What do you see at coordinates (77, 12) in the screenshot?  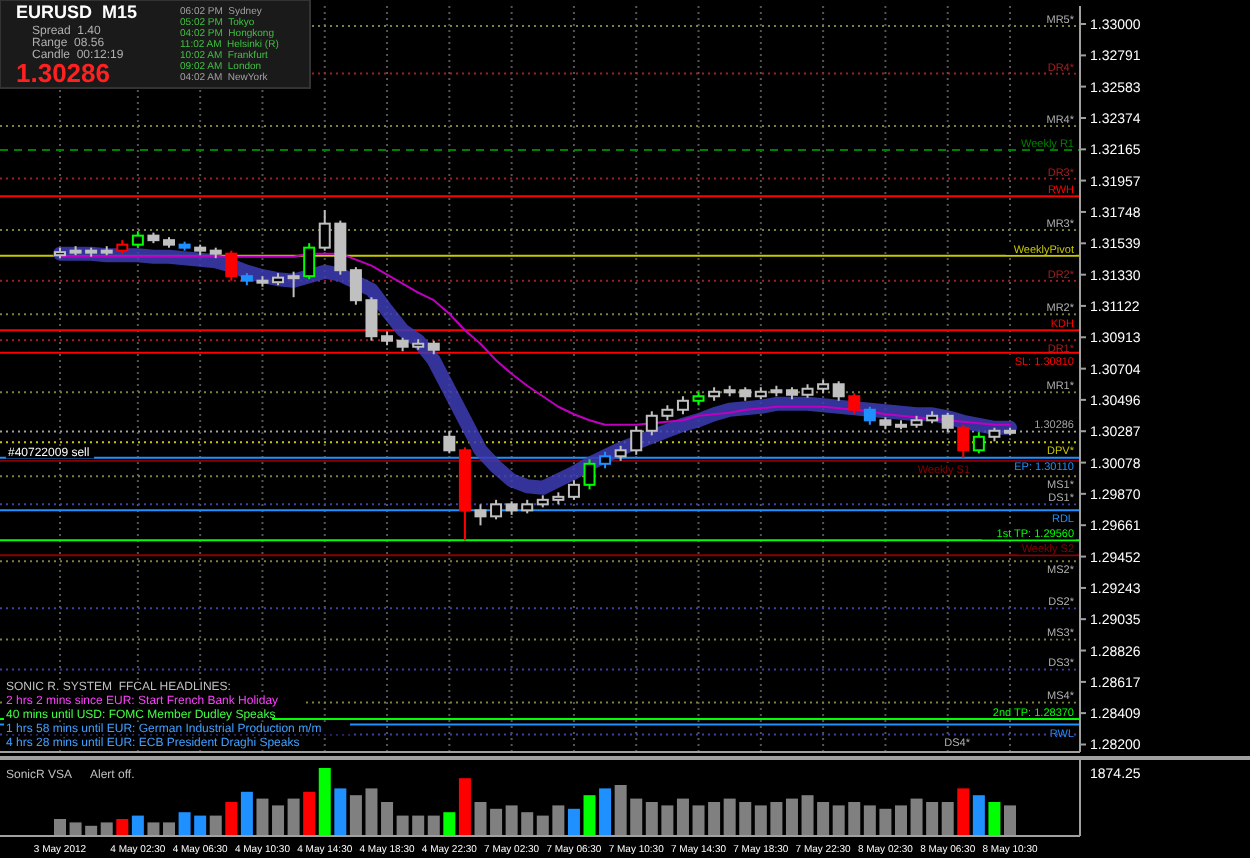 I see `annotation: EURUSD M15` at bounding box center [77, 12].